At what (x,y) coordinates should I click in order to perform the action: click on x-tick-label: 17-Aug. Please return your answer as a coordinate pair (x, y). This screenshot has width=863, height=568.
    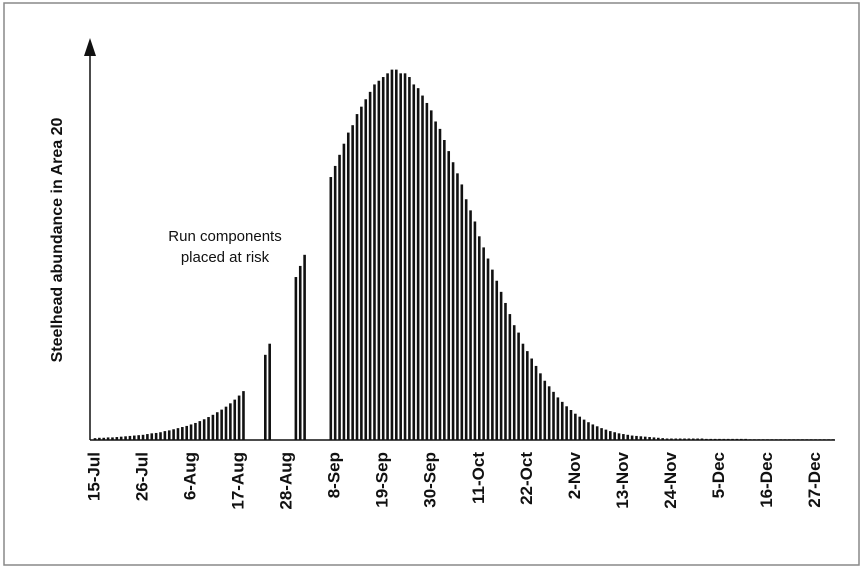
    Looking at the image, I should click on (238, 481).